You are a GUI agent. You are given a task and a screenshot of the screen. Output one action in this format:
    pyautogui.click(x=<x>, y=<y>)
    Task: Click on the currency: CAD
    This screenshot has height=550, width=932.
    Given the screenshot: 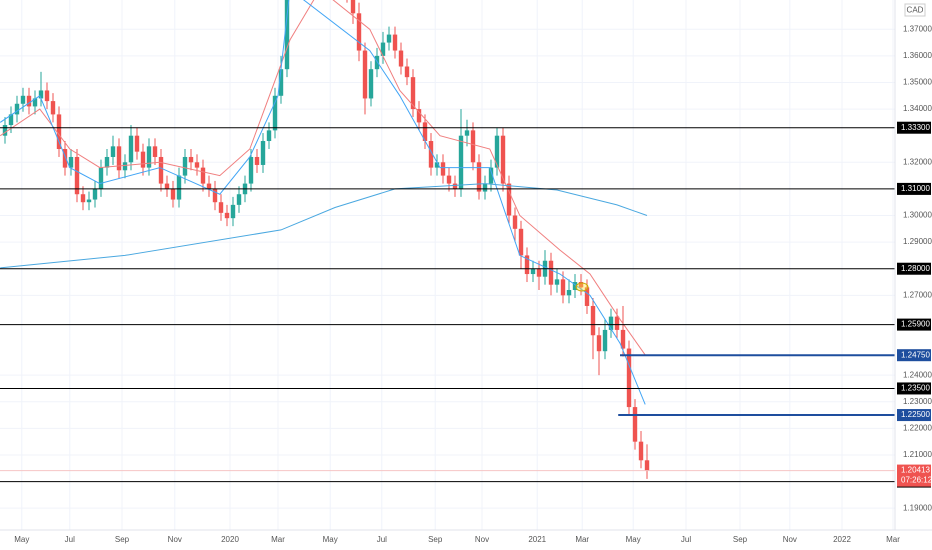 What is the action you would take?
    pyautogui.click(x=915, y=10)
    